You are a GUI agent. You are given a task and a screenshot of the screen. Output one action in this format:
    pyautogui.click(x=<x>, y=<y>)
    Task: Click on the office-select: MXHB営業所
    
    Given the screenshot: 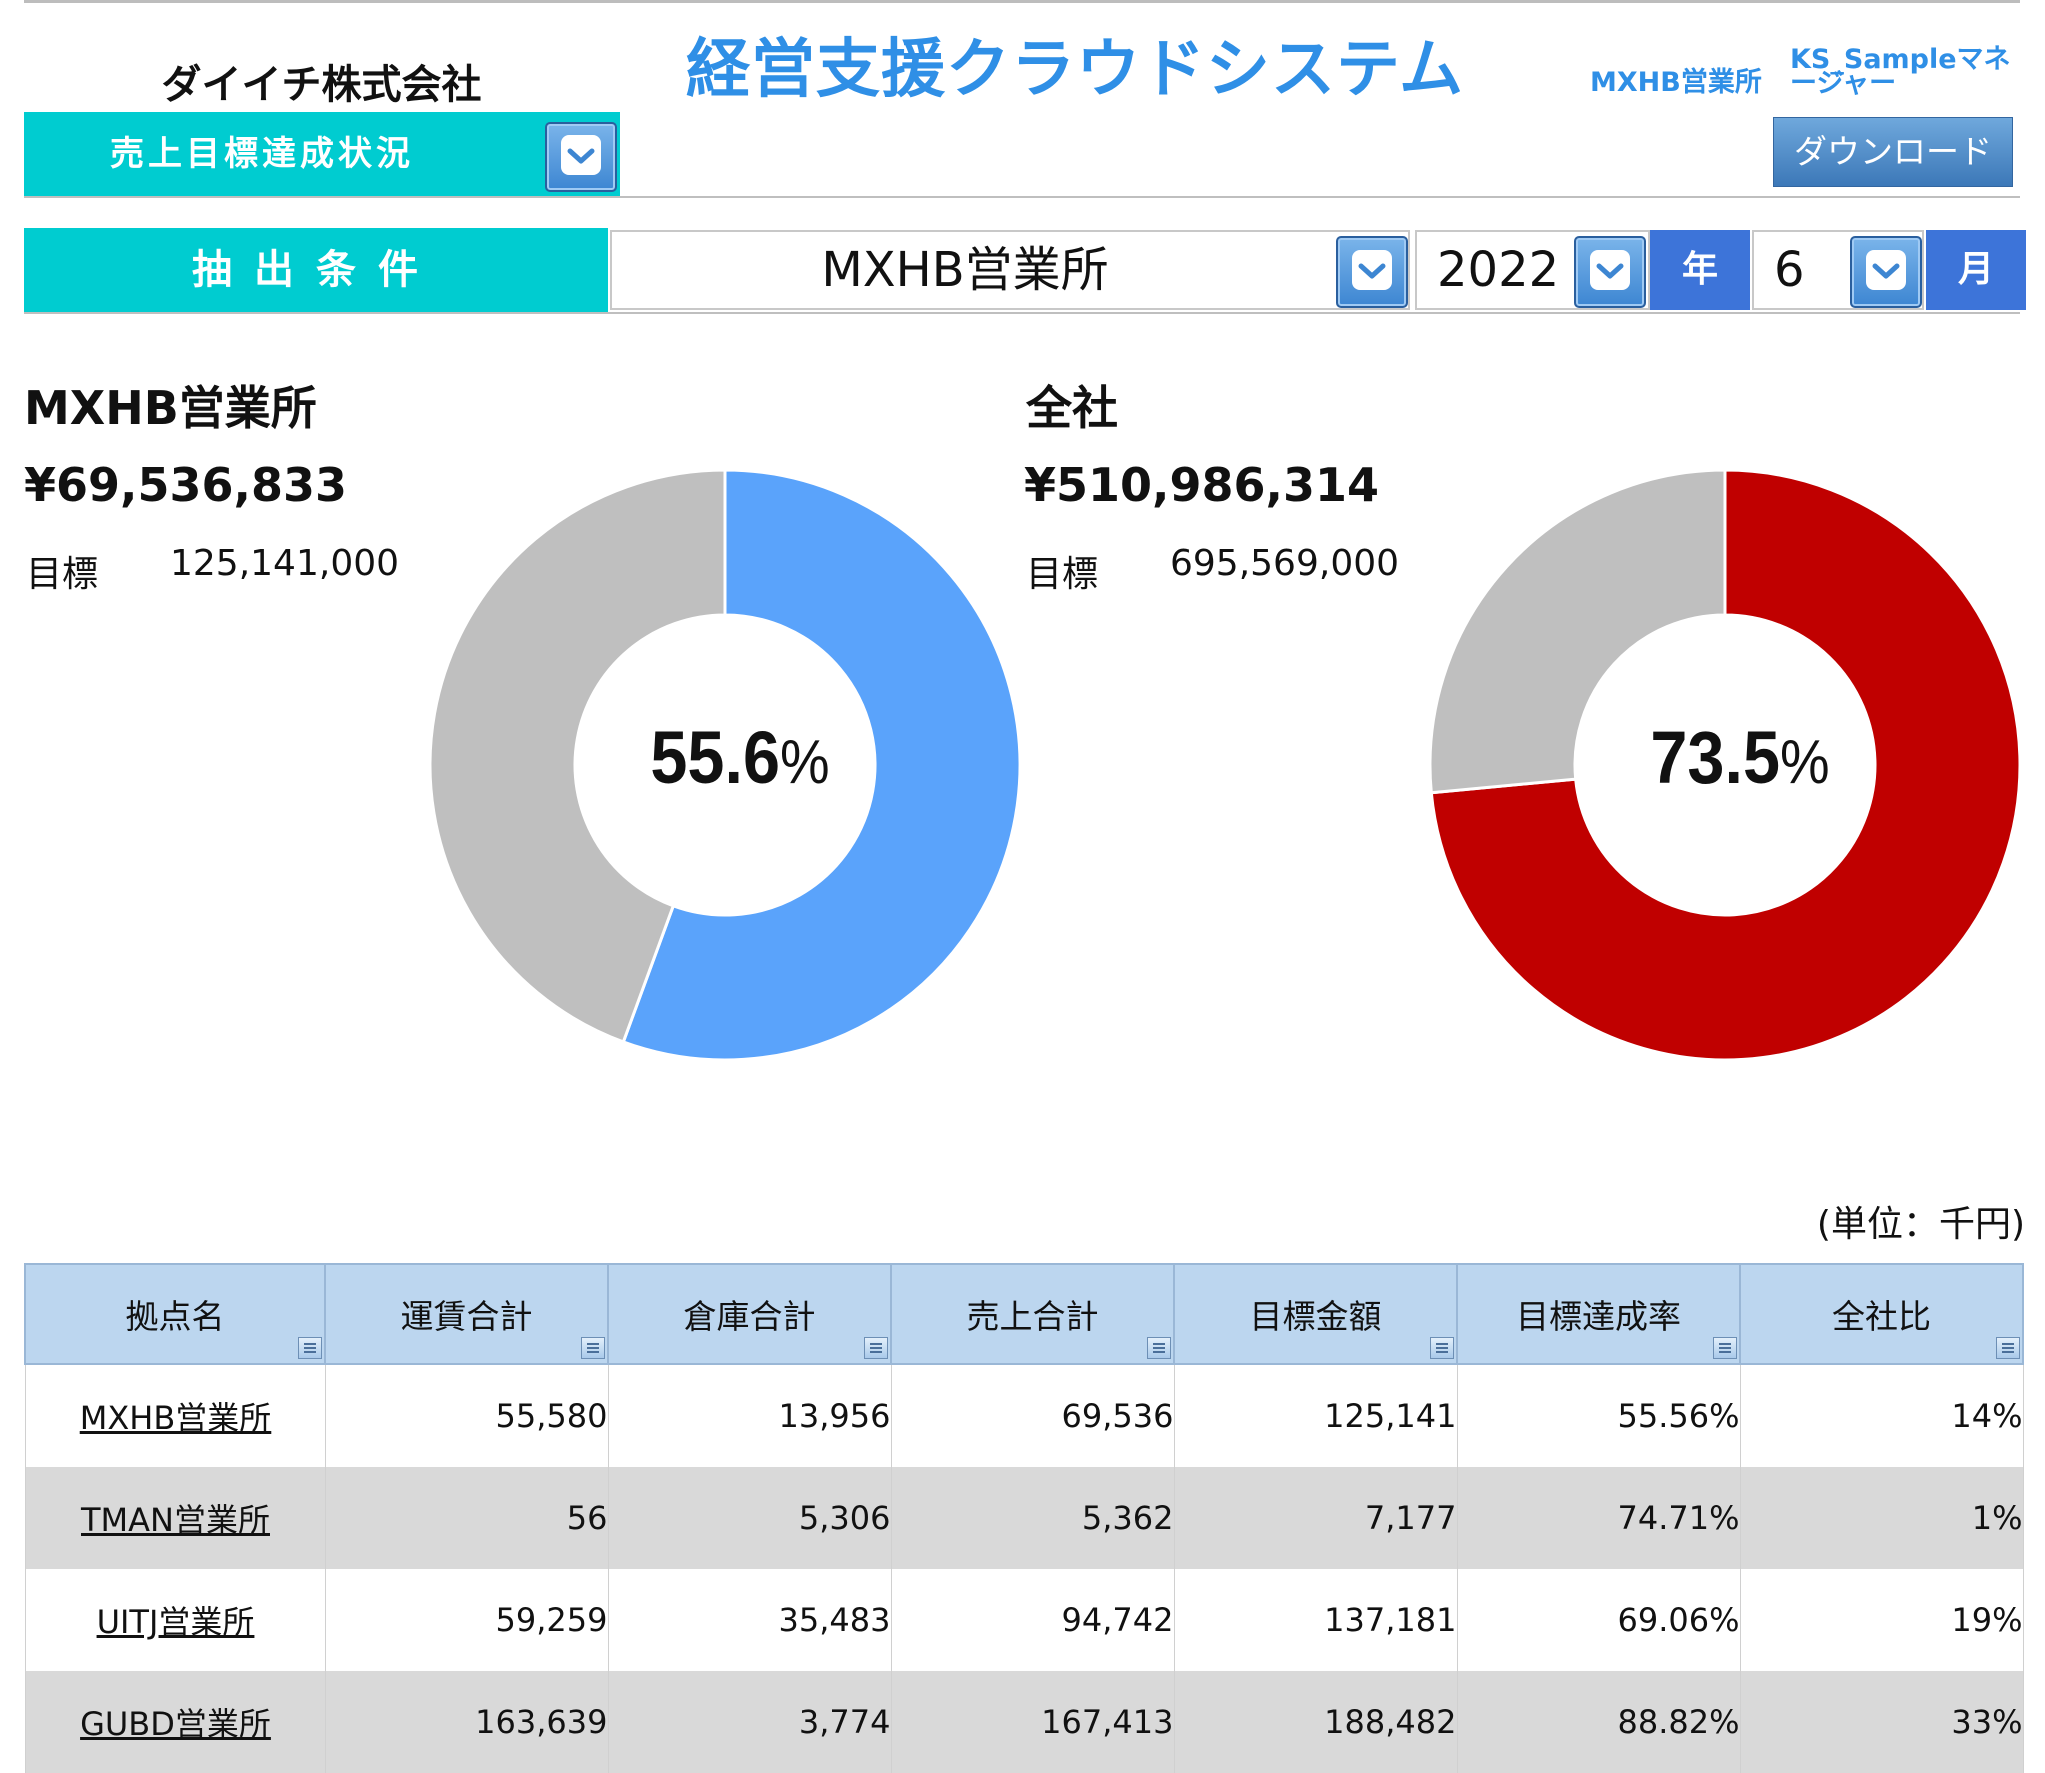 What is the action you would take?
    pyautogui.click(x=1010, y=270)
    